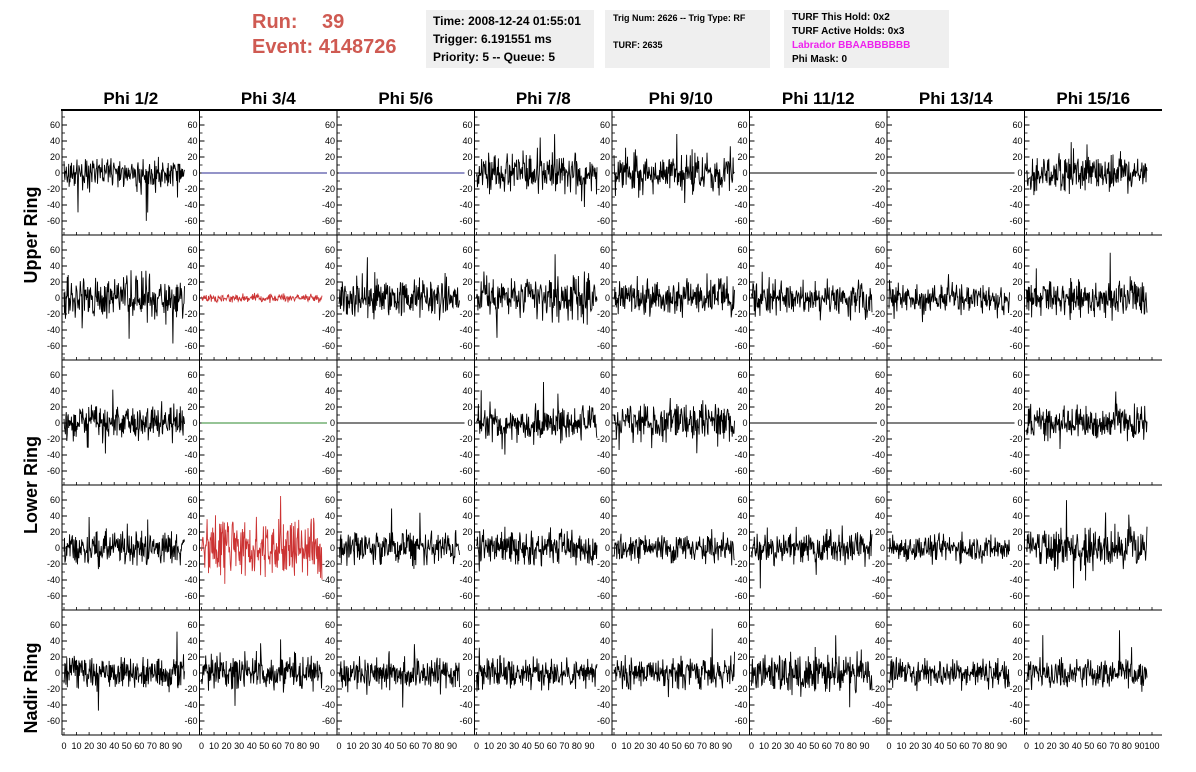  What do you see at coordinates (324, 47) in the screenshot?
I see `event-line: Event: 4148726` at bounding box center [324, 47].